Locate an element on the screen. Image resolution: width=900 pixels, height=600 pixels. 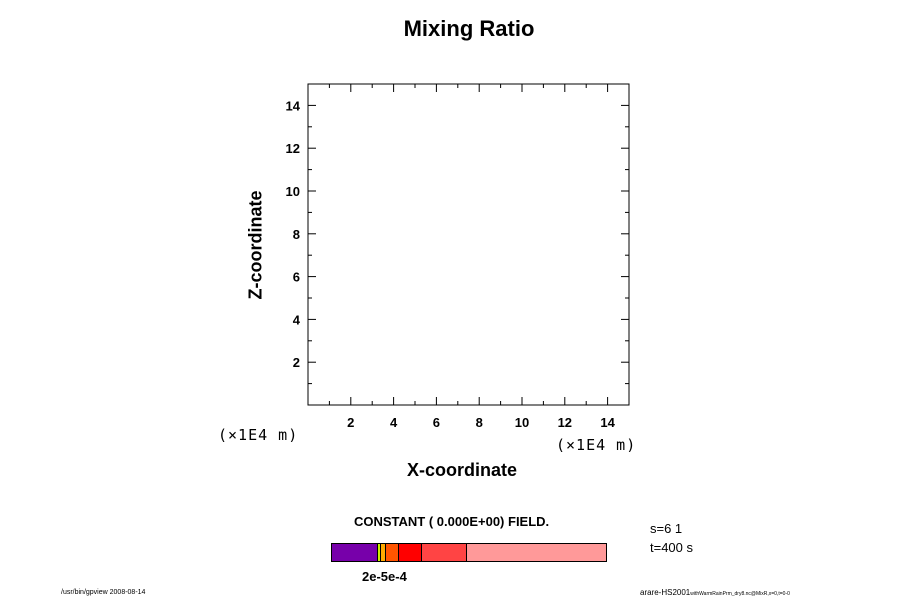
x-axis-unit: (×1E4 m) is located at coordinates (596, 445).